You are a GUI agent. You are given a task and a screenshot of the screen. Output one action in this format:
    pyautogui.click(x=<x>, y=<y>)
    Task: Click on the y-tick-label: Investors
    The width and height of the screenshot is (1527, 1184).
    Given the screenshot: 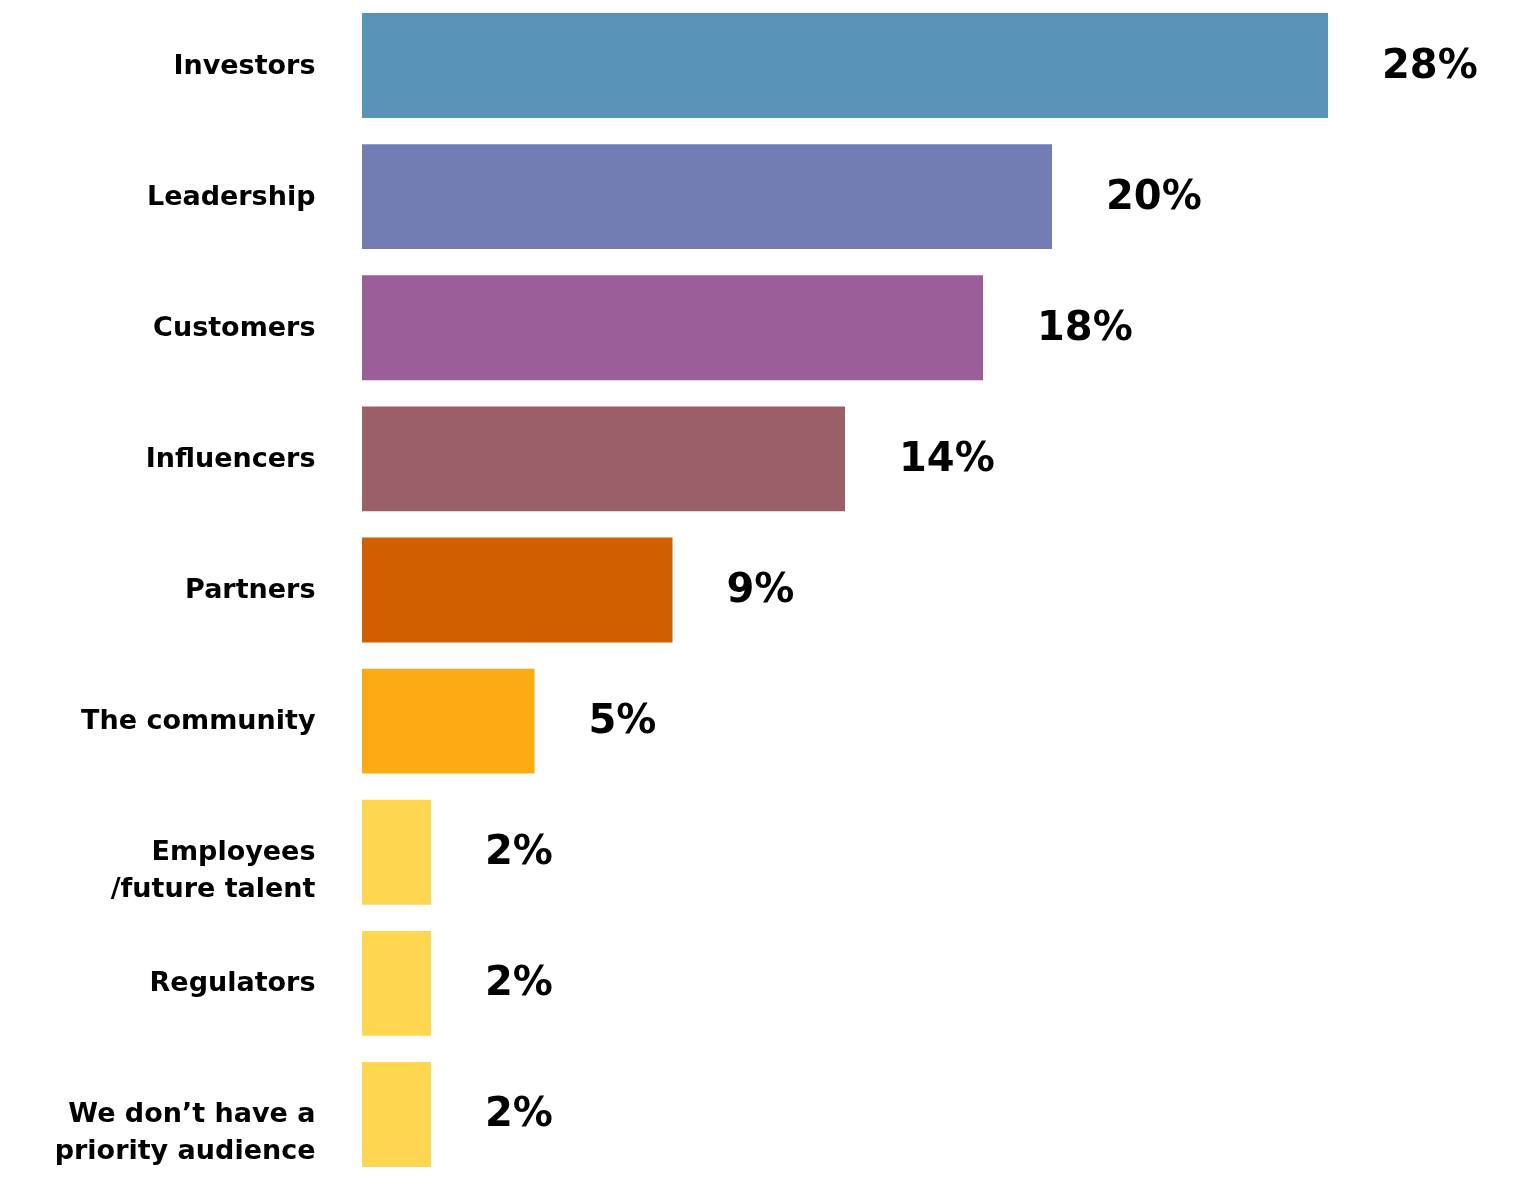 What is the action you would take?
    pyautogui.click(x=244, y=64)
    